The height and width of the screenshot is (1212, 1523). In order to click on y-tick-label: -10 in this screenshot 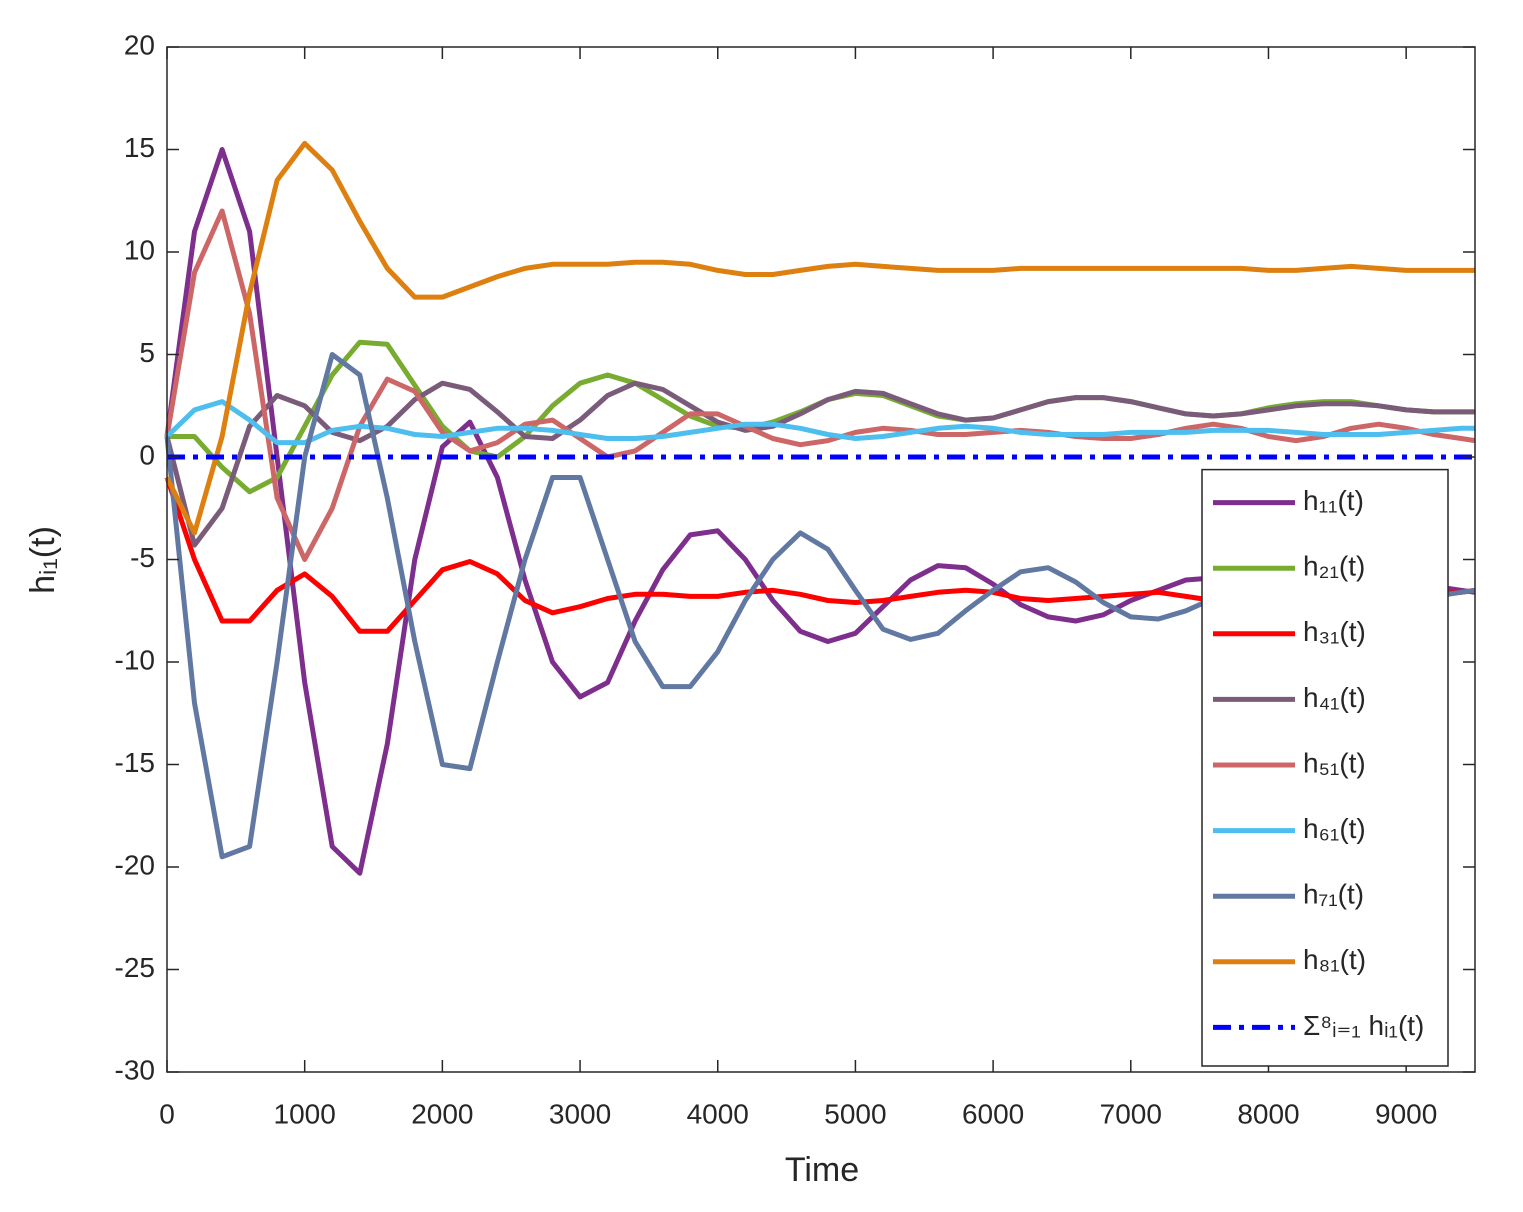, I will do `click(135, 659)`.